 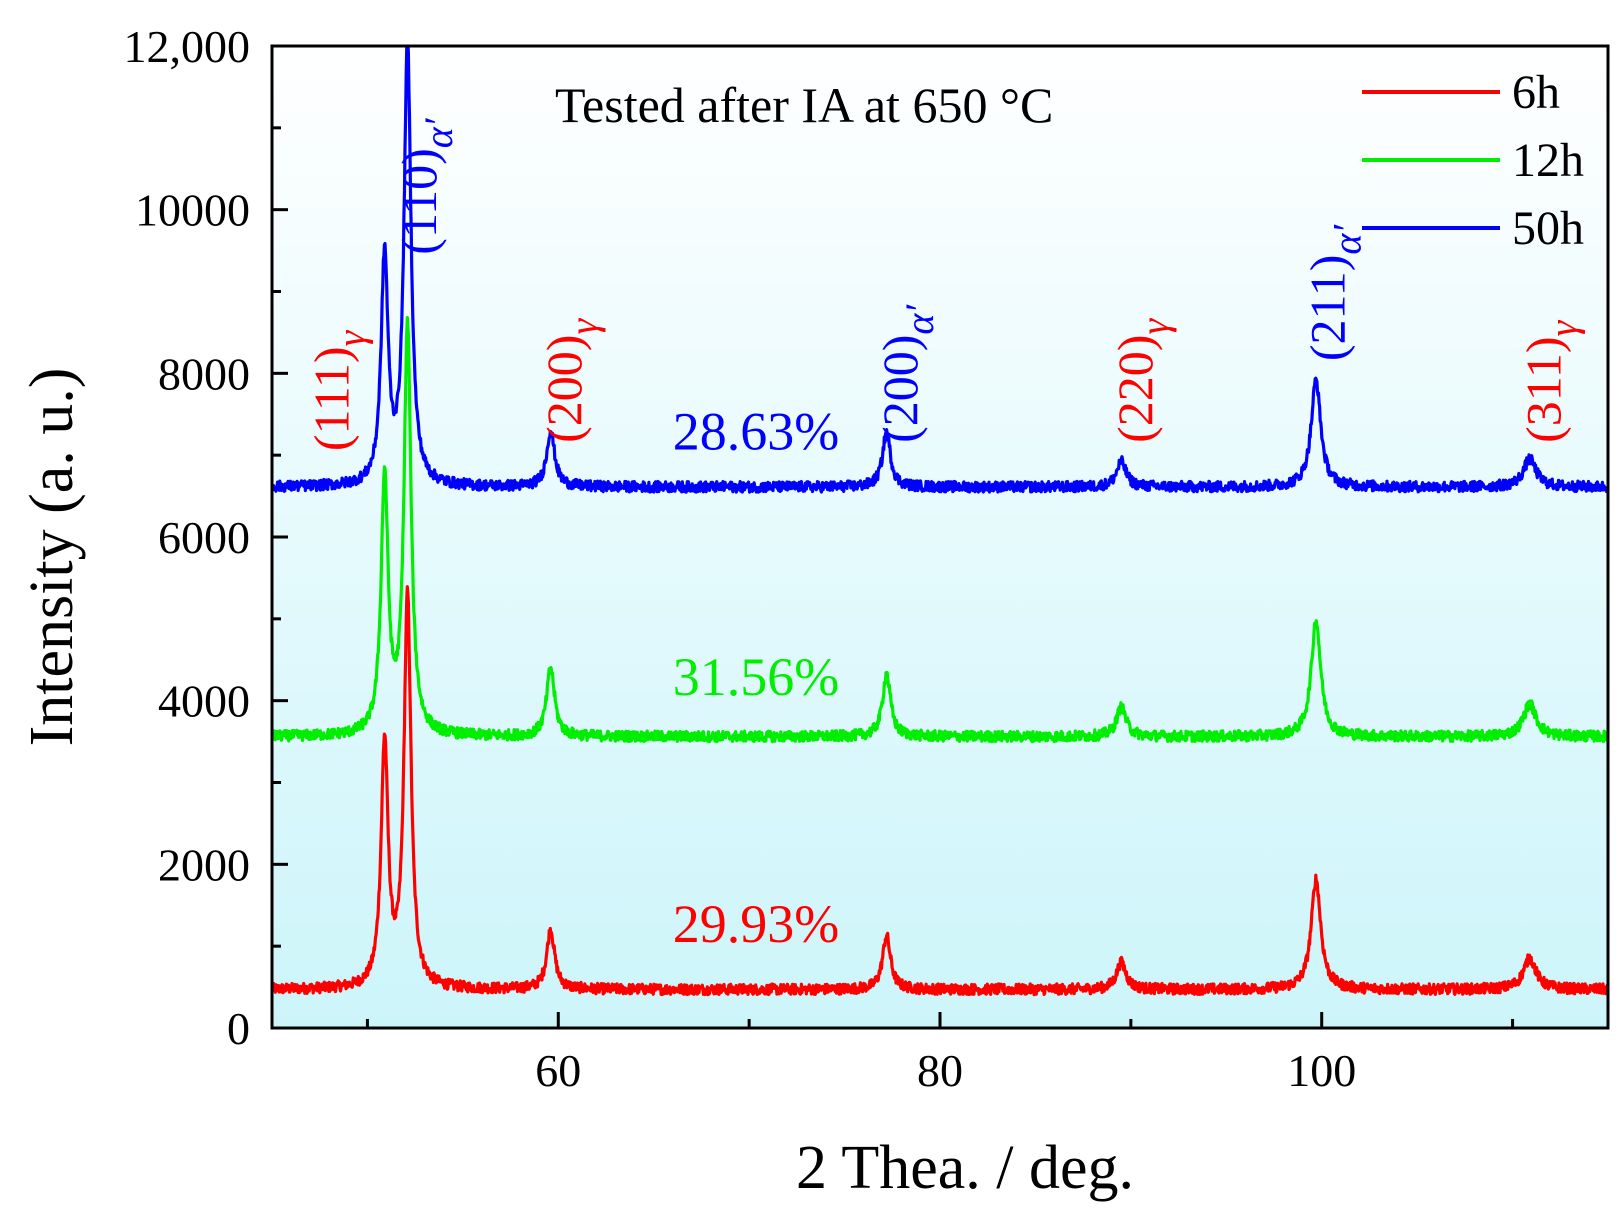 I want to click on series-50h-percentage: 28.63%, so click(x=756, y=431).